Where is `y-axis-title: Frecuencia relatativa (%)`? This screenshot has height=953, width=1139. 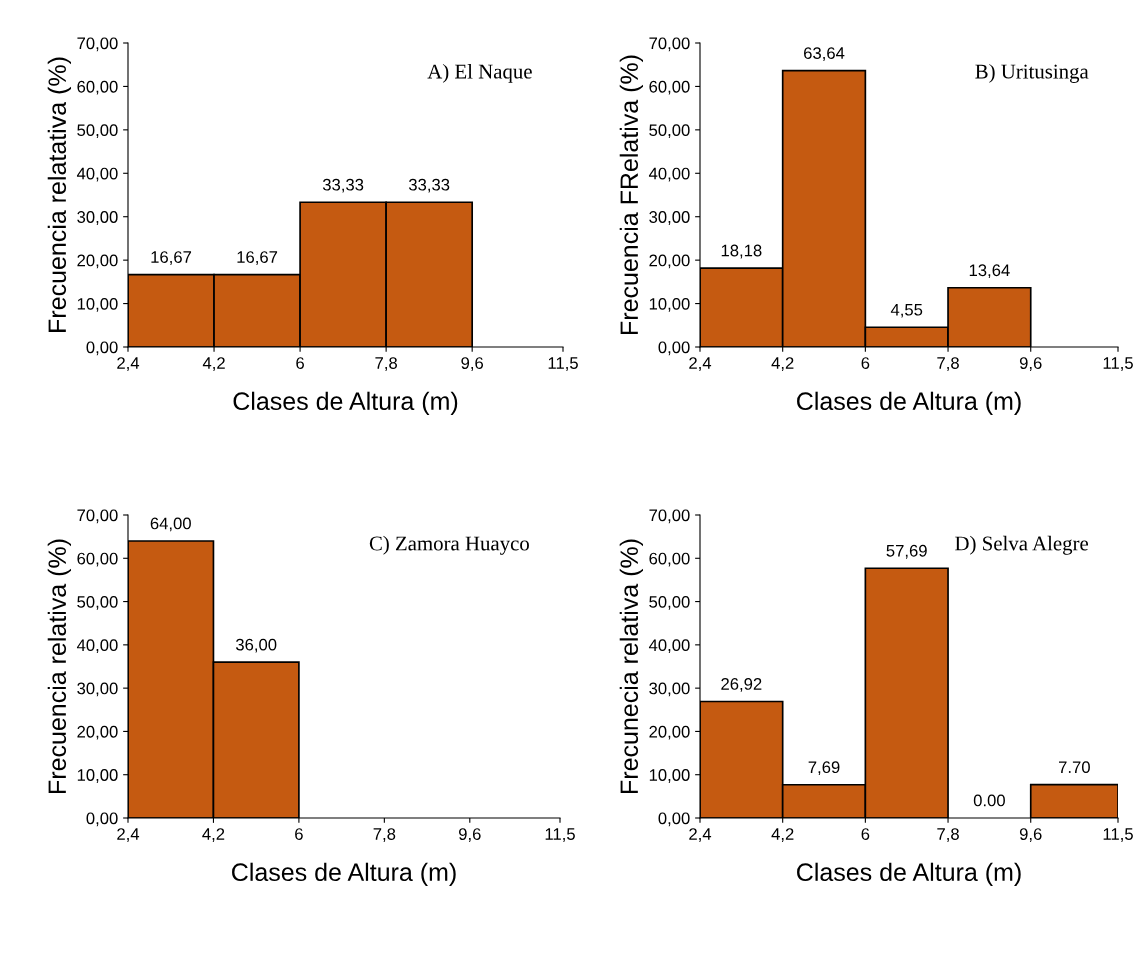 y-axis-title: Frecuencia relatativa (%) is located at coordinates (59, 194).